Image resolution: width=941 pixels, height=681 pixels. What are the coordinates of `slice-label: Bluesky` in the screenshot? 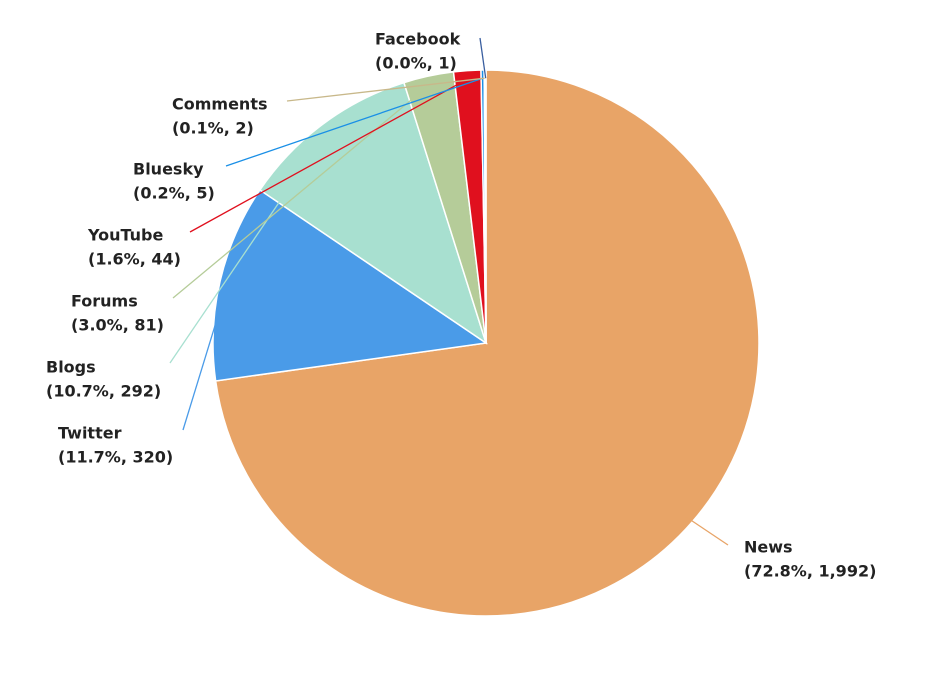 It's located at (168, 169).